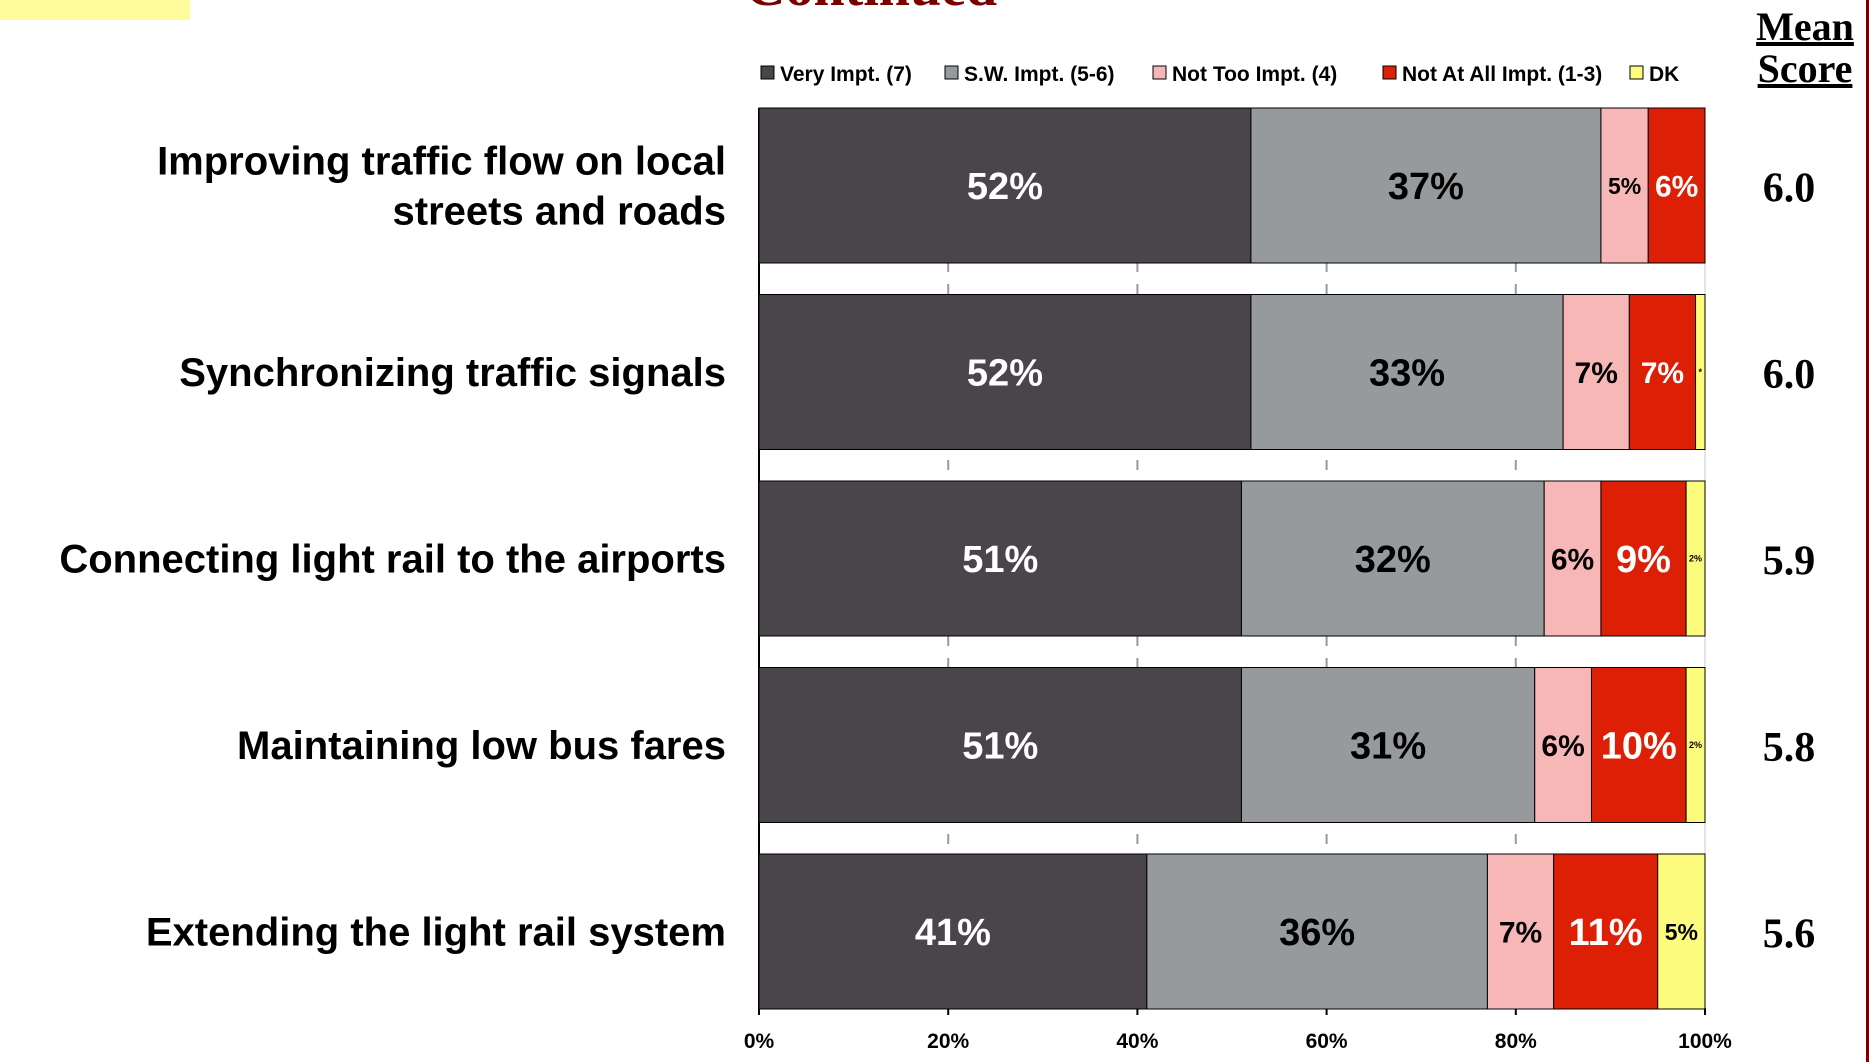 The image size is (1869, 1062). I want to click on x-tick-label: 60%, so click(1327, 1041).